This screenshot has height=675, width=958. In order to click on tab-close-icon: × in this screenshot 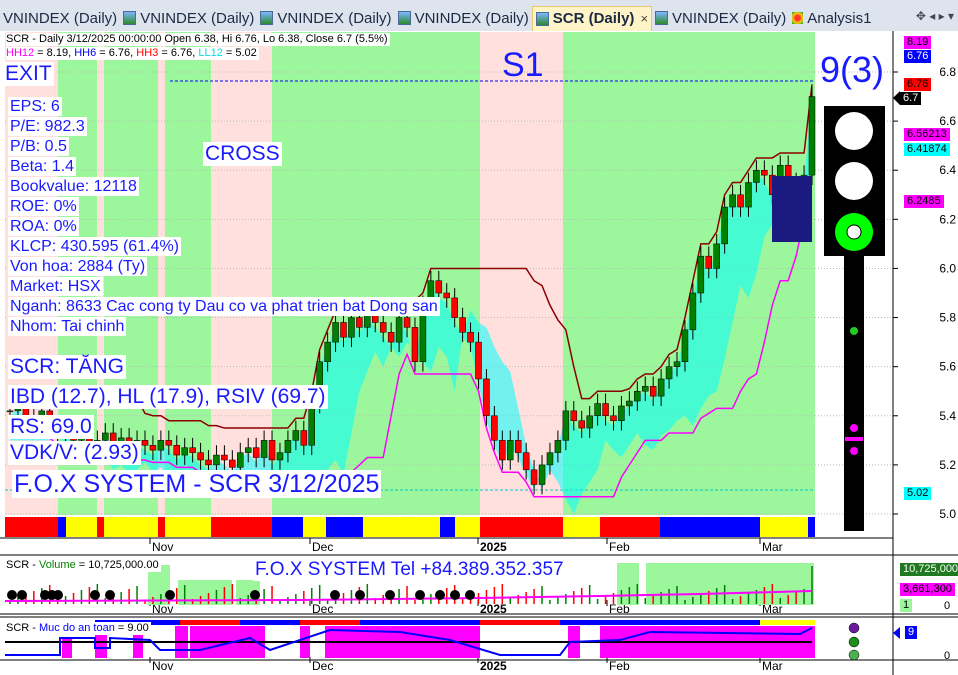, I will do `click(644, 18)`.